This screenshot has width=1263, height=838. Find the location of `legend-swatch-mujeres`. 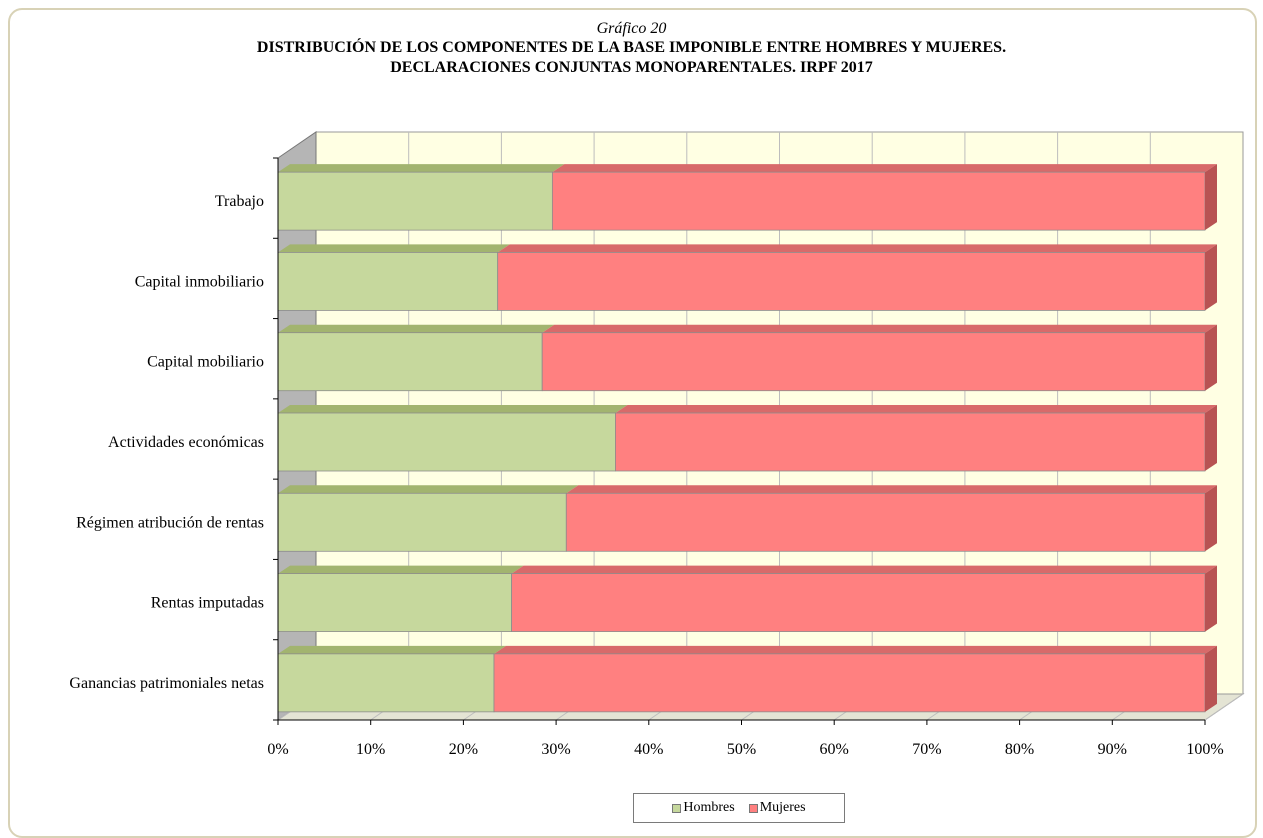

legend-swatch-mujeres is located at coordinates (753, 808).